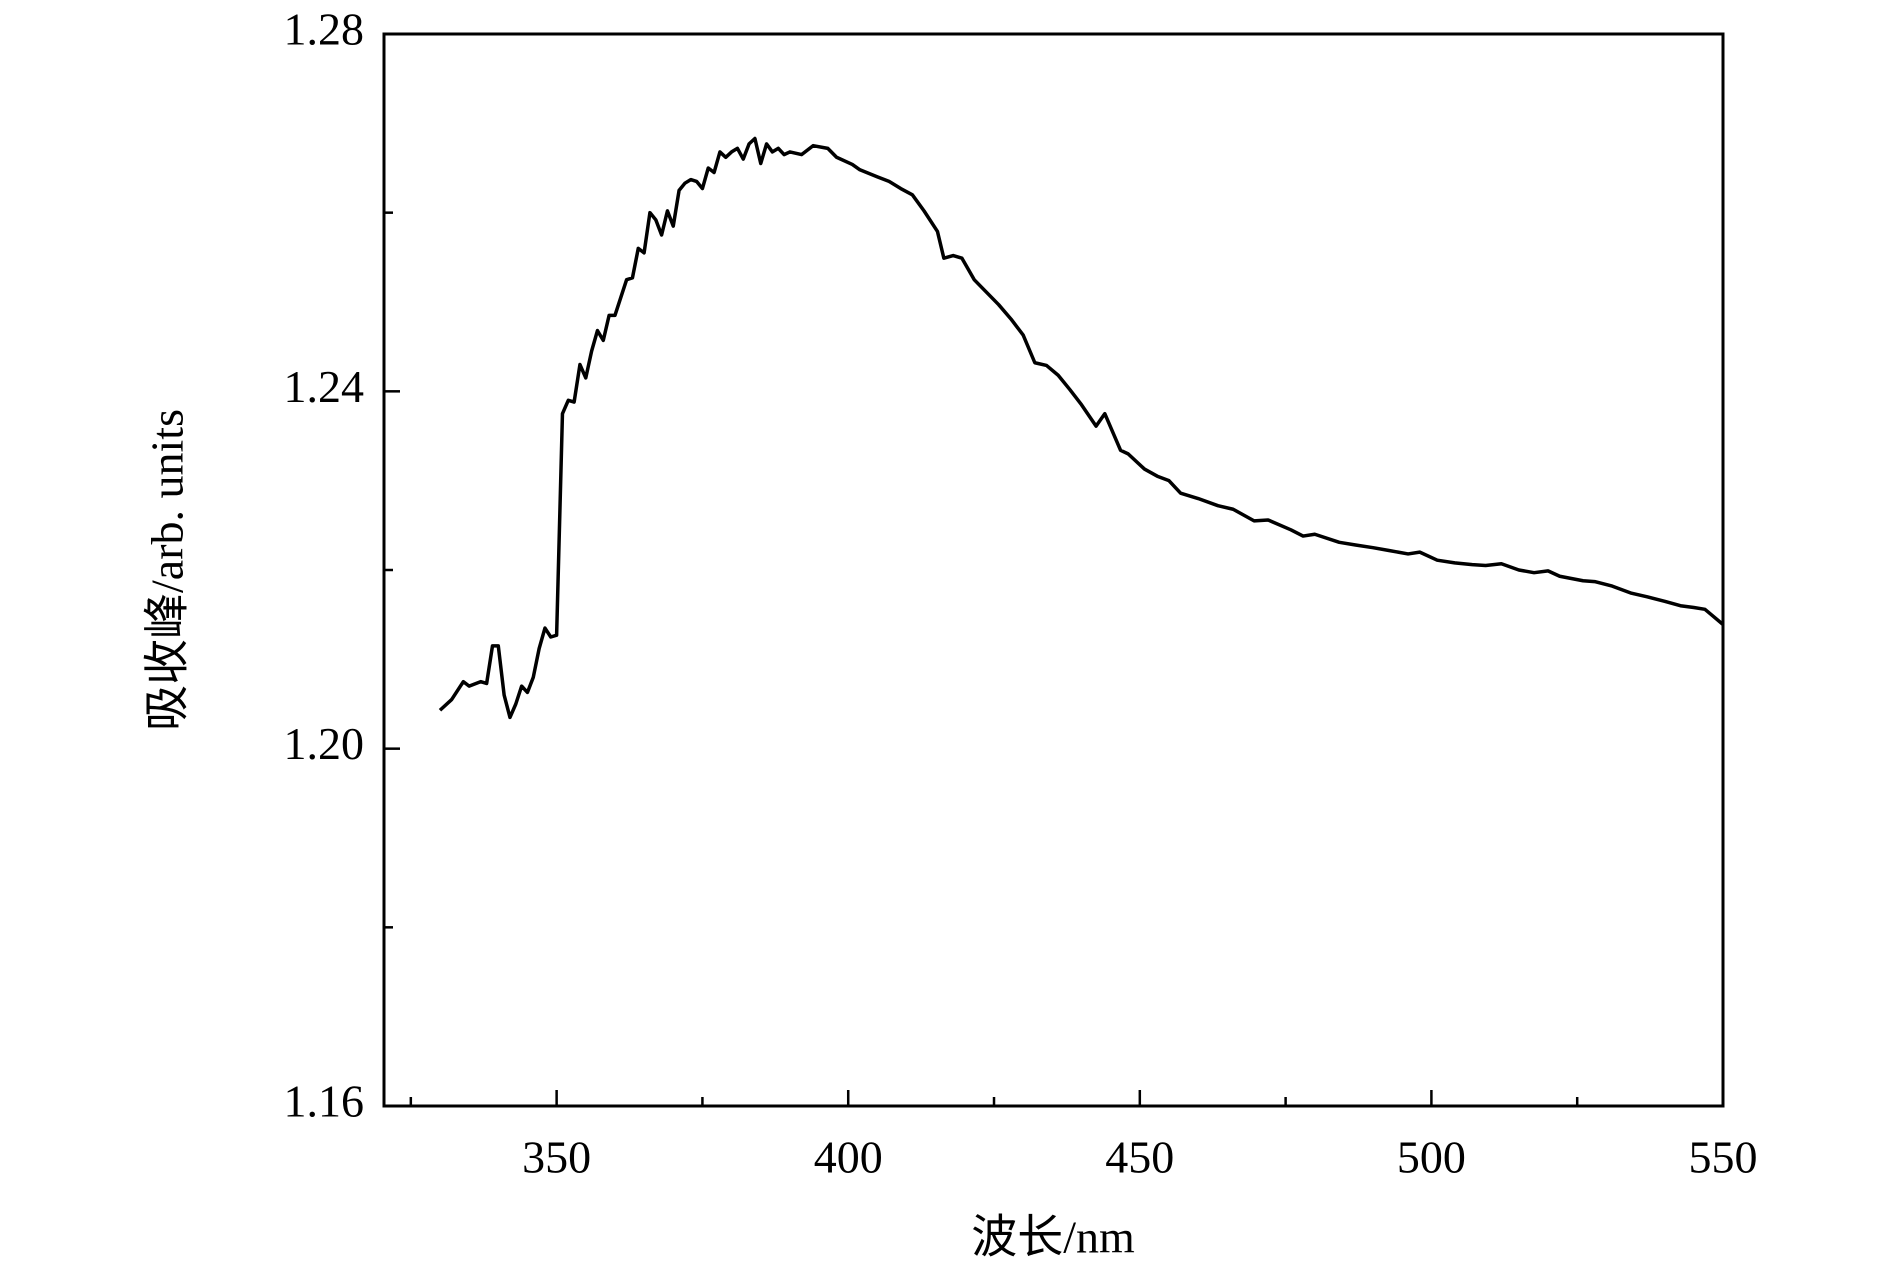 The width and height of the screenshot is (1890, 1276). Describe the element at coordinates (1723, 1157) in the screenshot. I see `x-tick-label: 550` at that location.